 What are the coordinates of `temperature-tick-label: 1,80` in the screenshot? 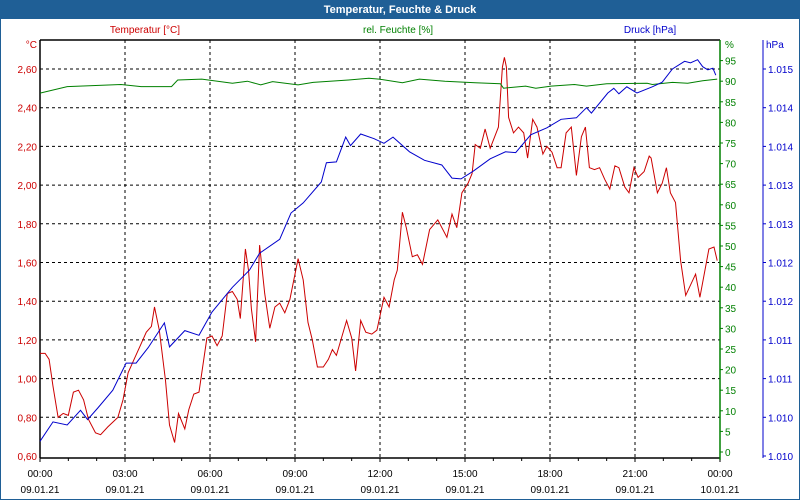 It's located at (28, 225).